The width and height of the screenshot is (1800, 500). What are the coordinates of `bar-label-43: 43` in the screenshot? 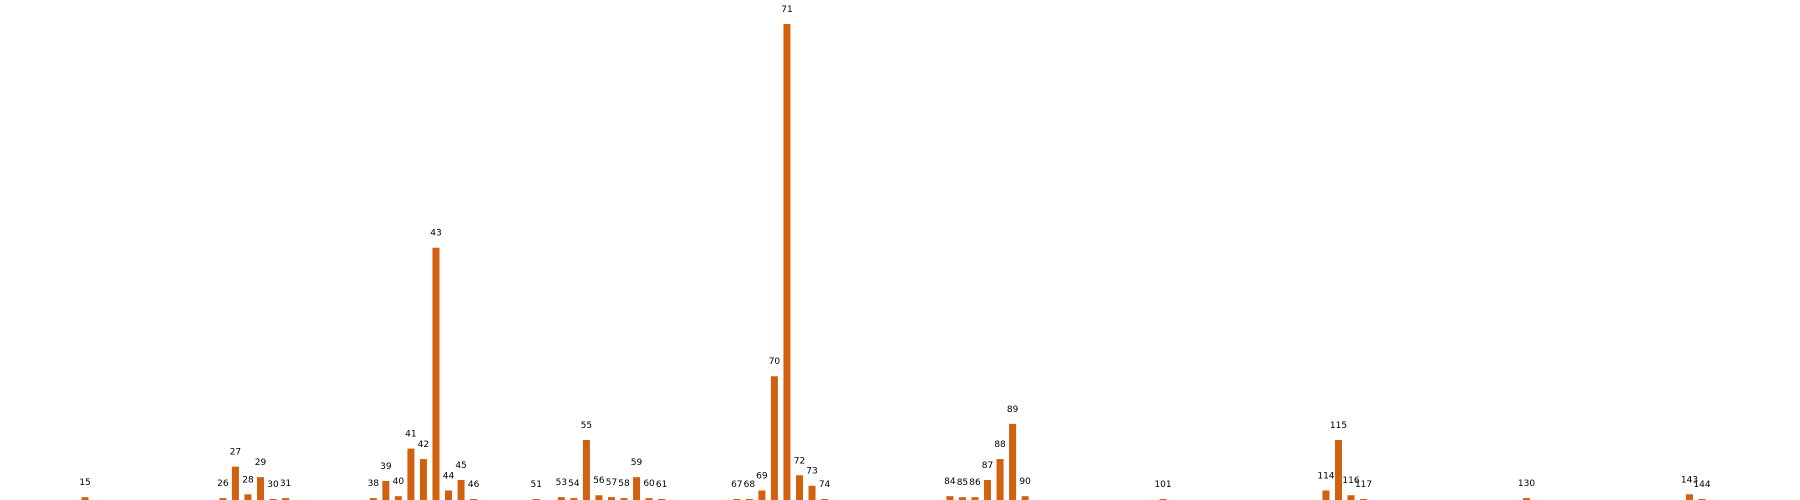 It's located at (435, 234).